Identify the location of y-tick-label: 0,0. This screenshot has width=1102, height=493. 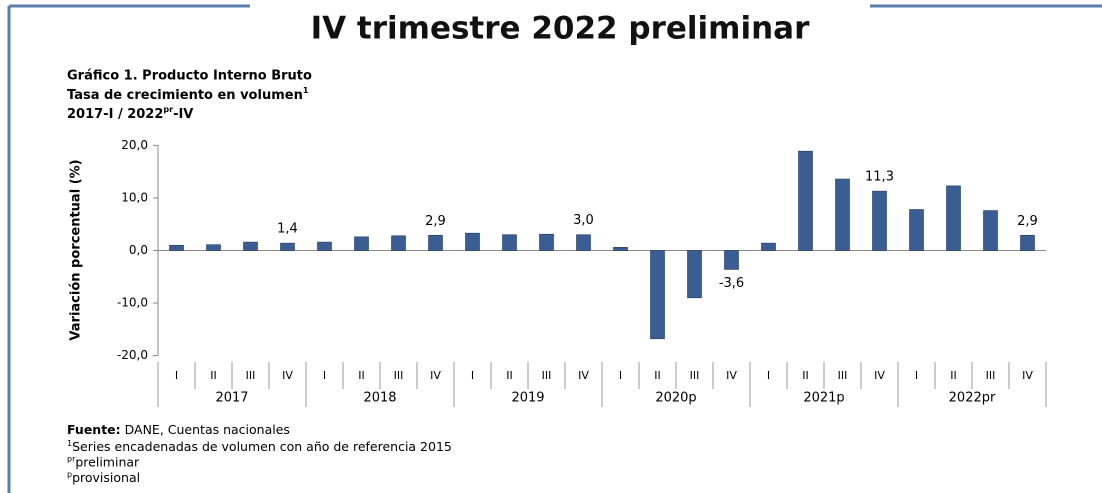
(138, 250).